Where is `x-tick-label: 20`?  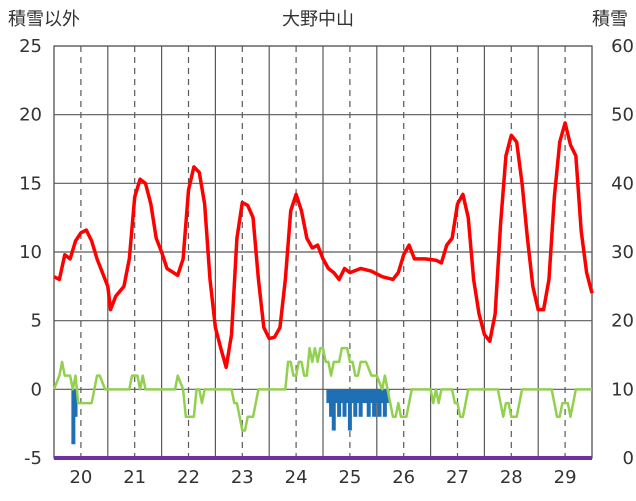 x-tick-label: 20 is located at coordinates (80, 477).